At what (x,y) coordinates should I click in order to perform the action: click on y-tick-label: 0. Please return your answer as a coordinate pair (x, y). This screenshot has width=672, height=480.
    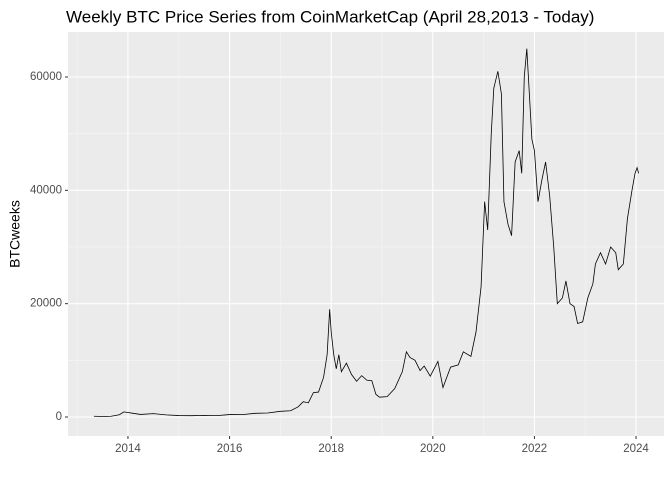
    Looking at the image, I should click on (59, 417).